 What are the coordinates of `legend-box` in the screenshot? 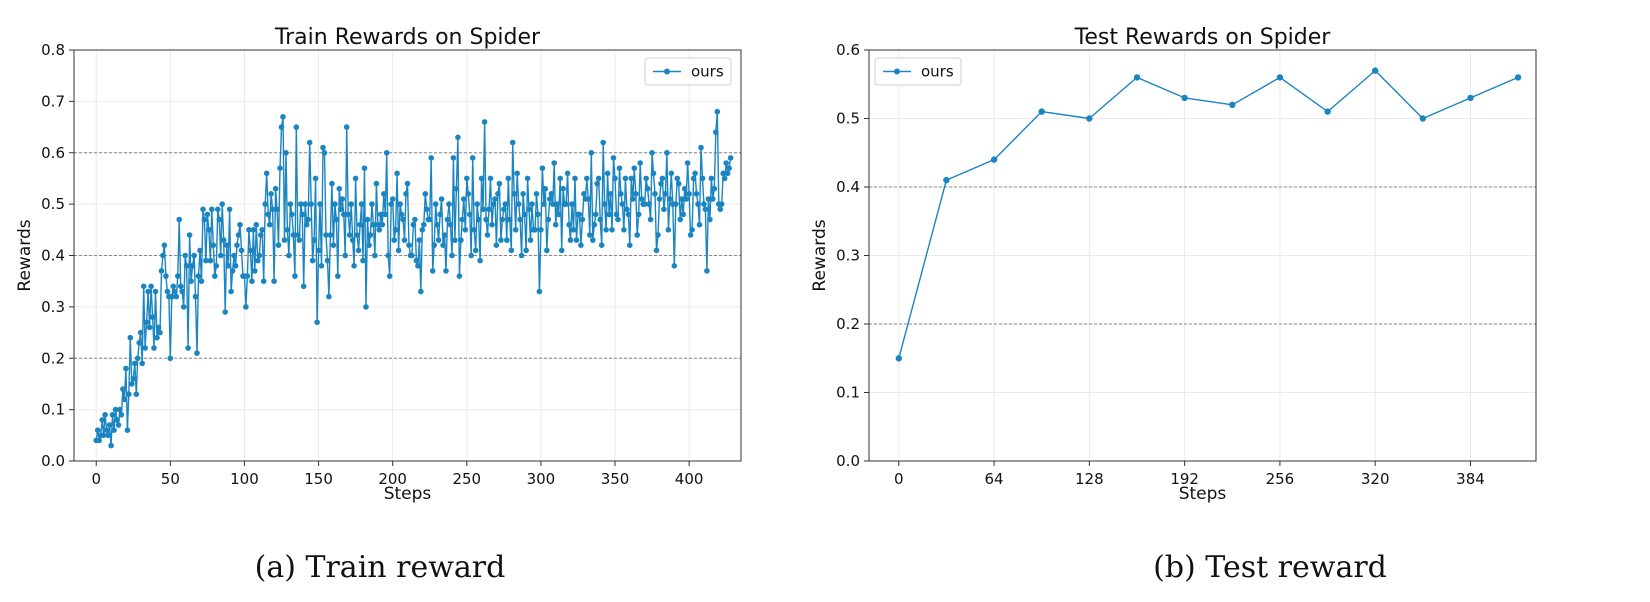 It's located at (688, 71).